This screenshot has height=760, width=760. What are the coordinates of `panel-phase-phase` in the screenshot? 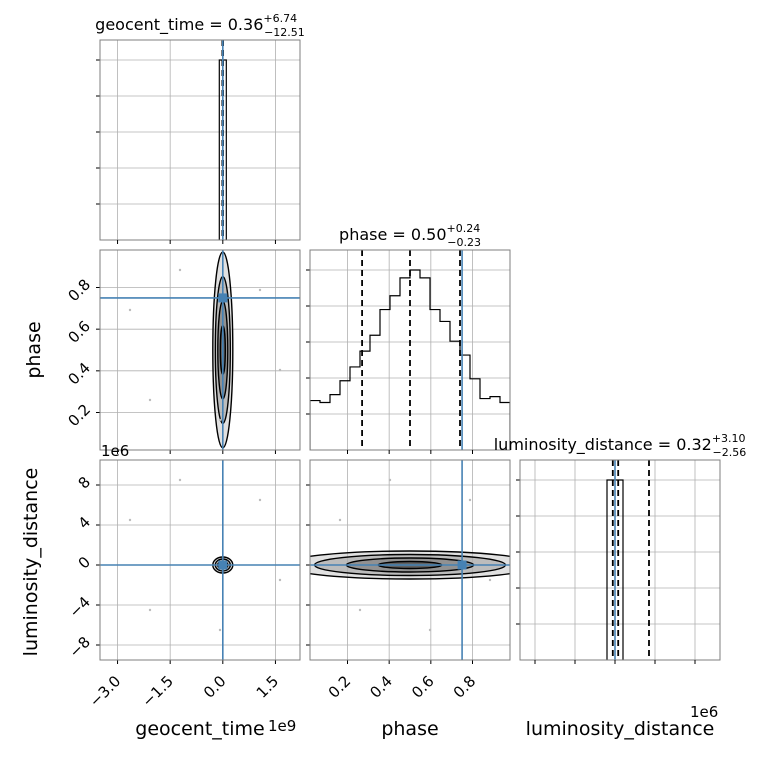 It's located at (410, 350).